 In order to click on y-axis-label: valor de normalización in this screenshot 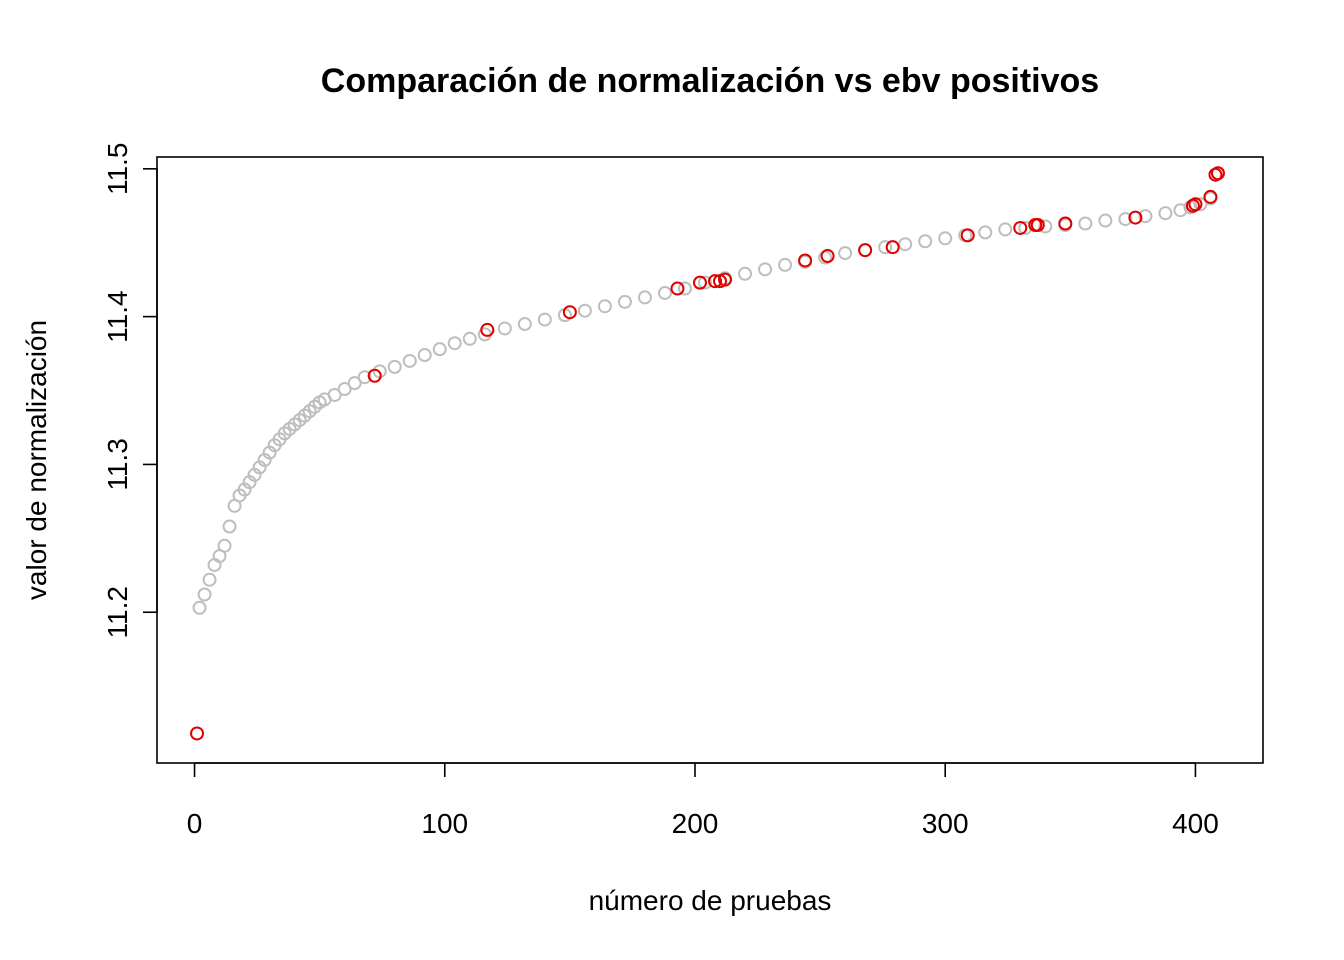, I will do `click(36, 460)`.